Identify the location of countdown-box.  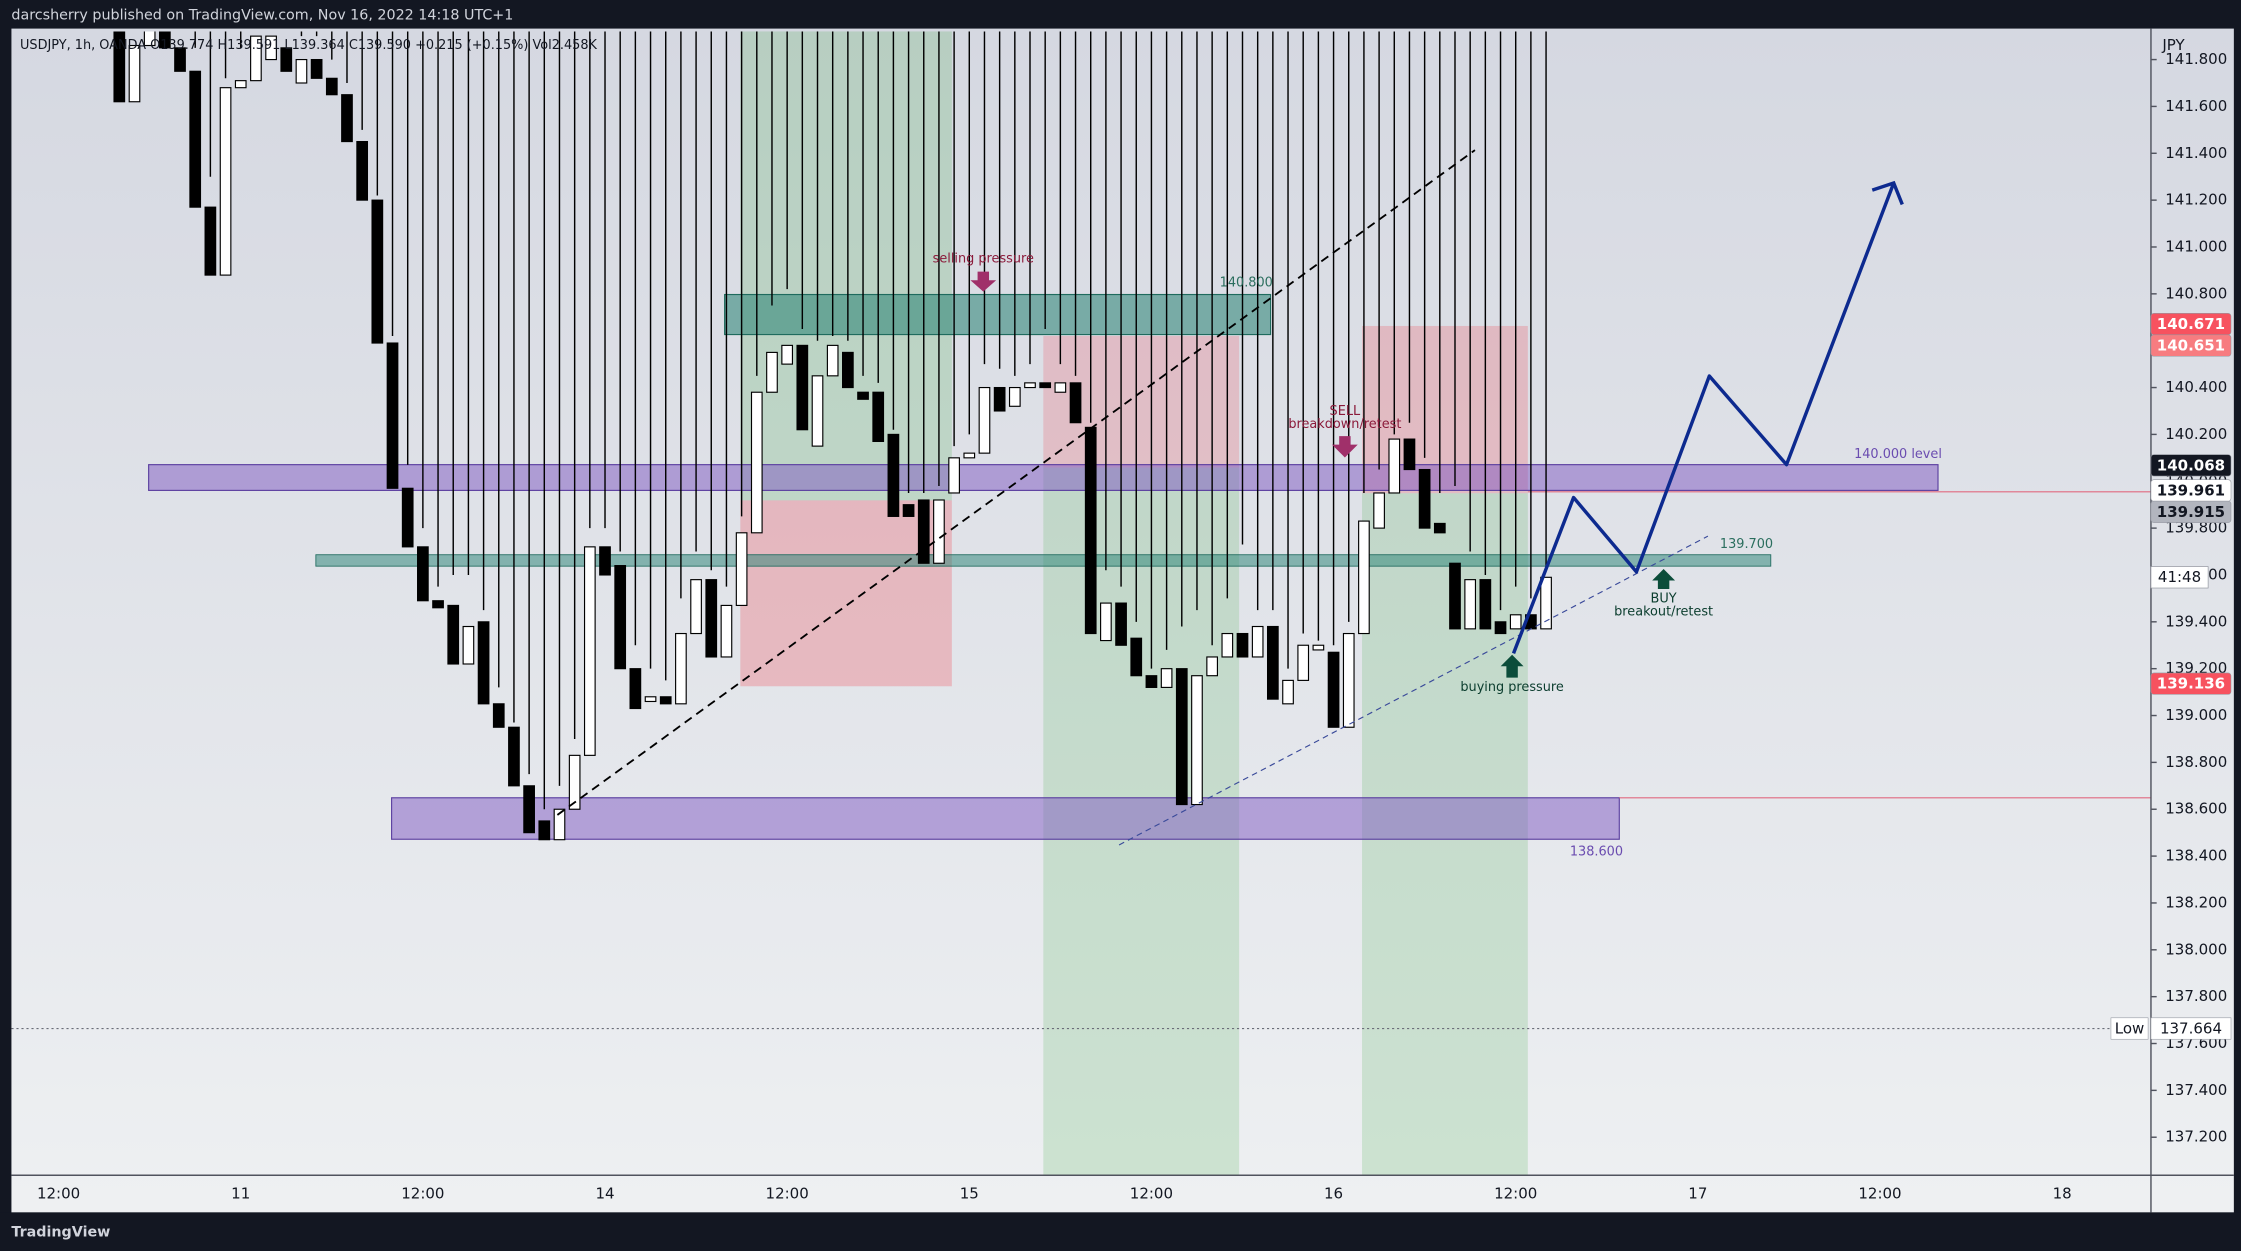
(2179, 577).